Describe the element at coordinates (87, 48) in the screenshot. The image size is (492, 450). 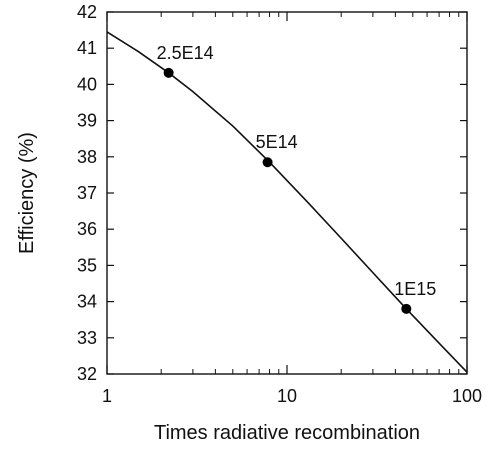
I see `y-tick-label-41: 41` at that location.